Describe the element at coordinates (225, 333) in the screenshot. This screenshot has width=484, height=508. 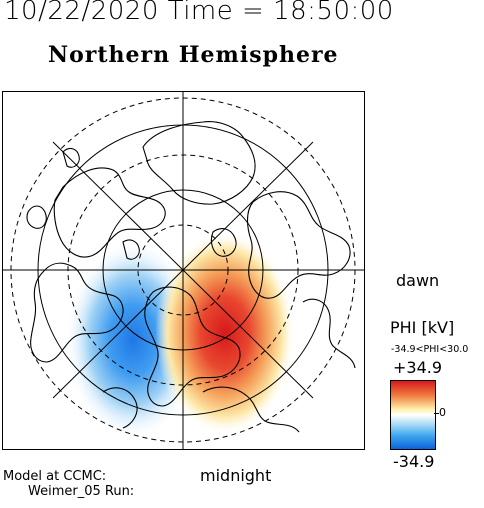
I see `positive-potential-cell` at that location.